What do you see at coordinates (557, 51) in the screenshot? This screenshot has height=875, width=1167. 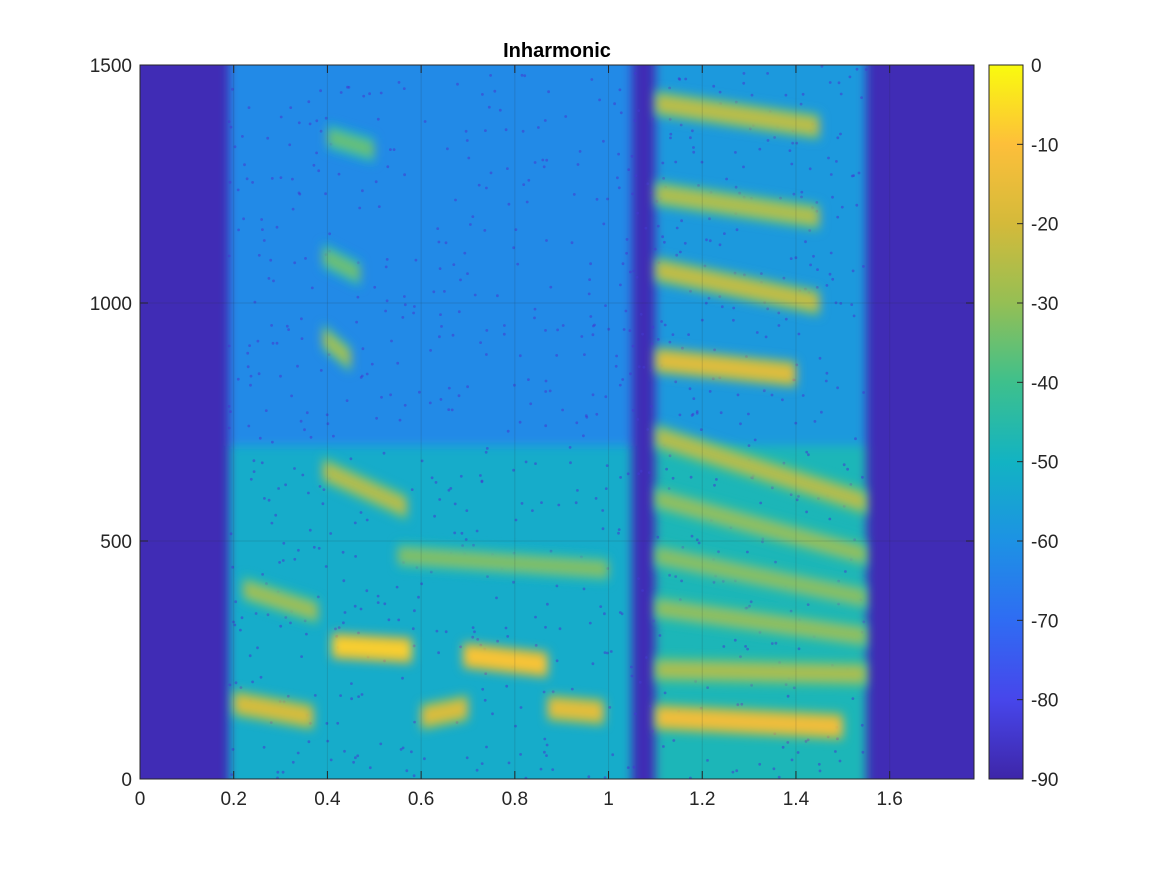 I see `chart-title: Inharmonic` at bounding box center [557, 51].